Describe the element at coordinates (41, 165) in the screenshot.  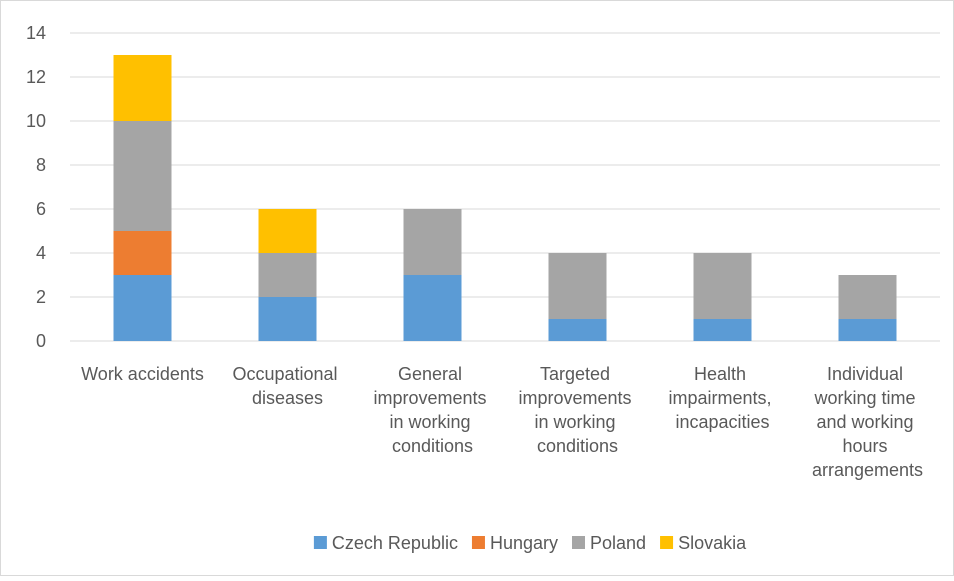
I see `y-tick-label: 8` at that location.